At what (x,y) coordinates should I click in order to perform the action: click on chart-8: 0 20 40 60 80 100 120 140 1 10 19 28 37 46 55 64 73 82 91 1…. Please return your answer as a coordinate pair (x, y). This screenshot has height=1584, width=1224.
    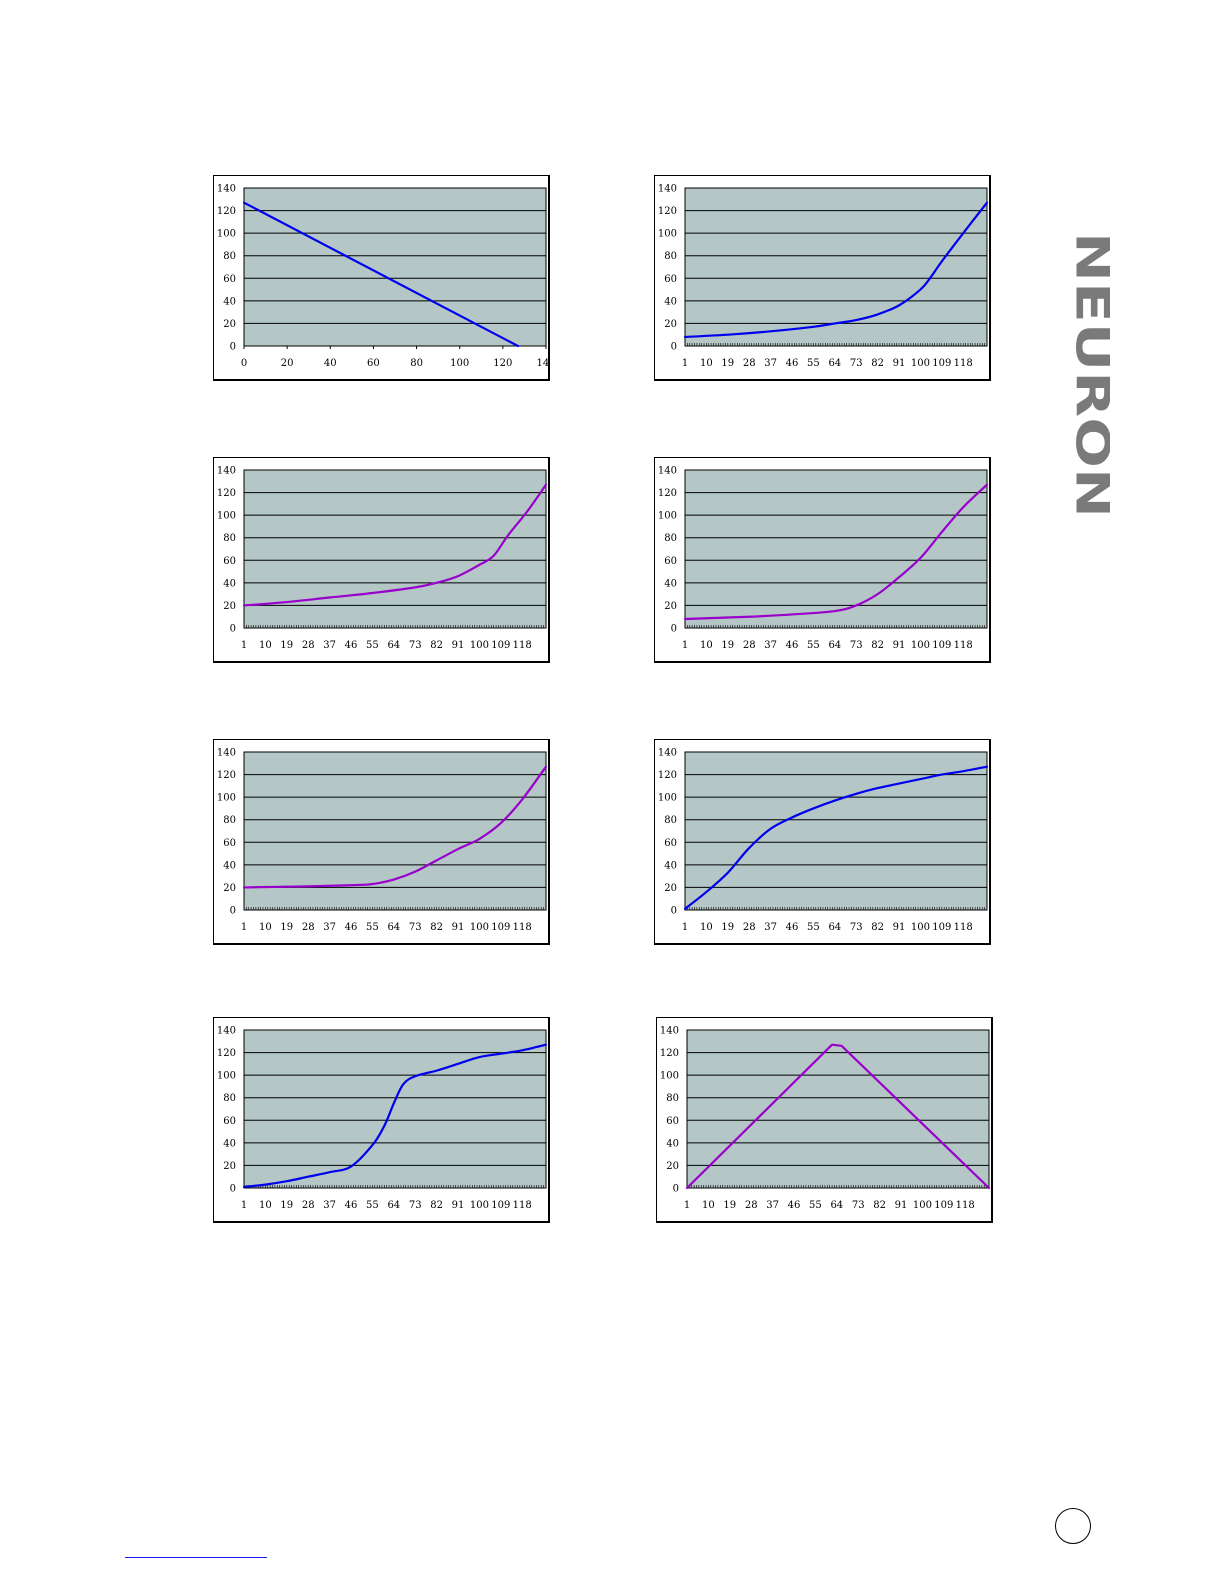
    Looking at the image, I should click on (824, 1120).